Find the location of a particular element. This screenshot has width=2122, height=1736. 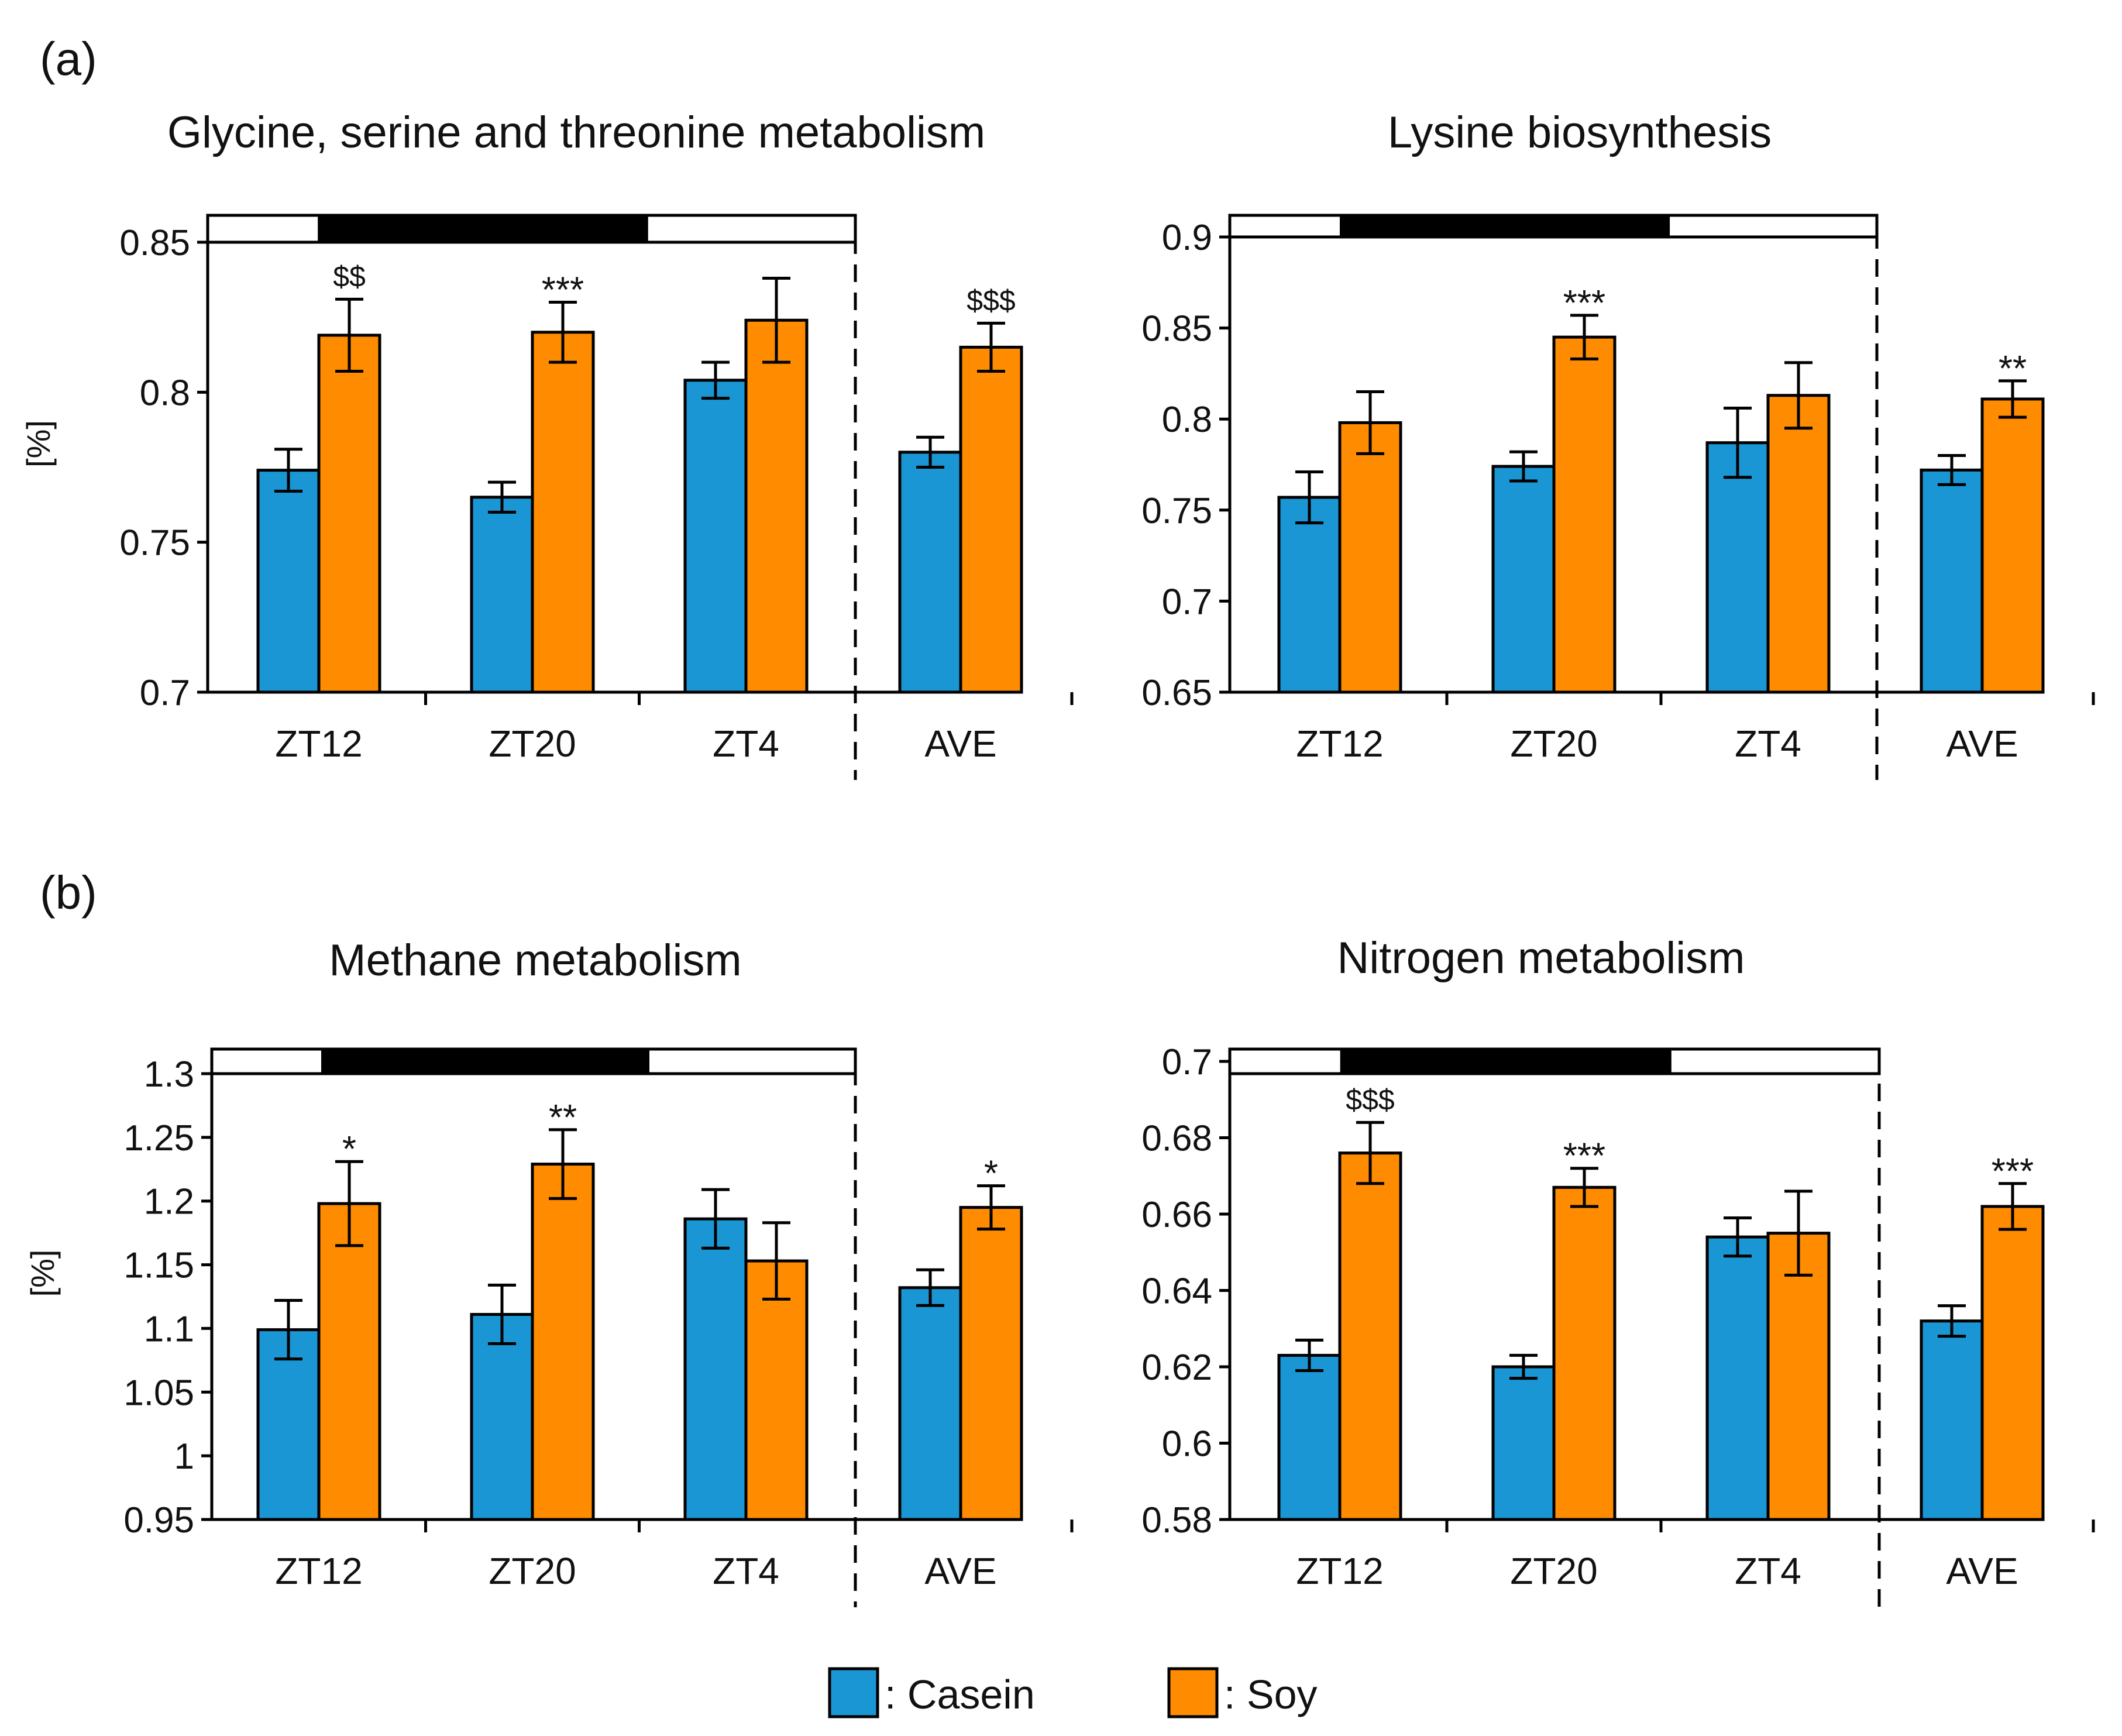

y-tick-label: 1 is located at coordinates (184, 1456).